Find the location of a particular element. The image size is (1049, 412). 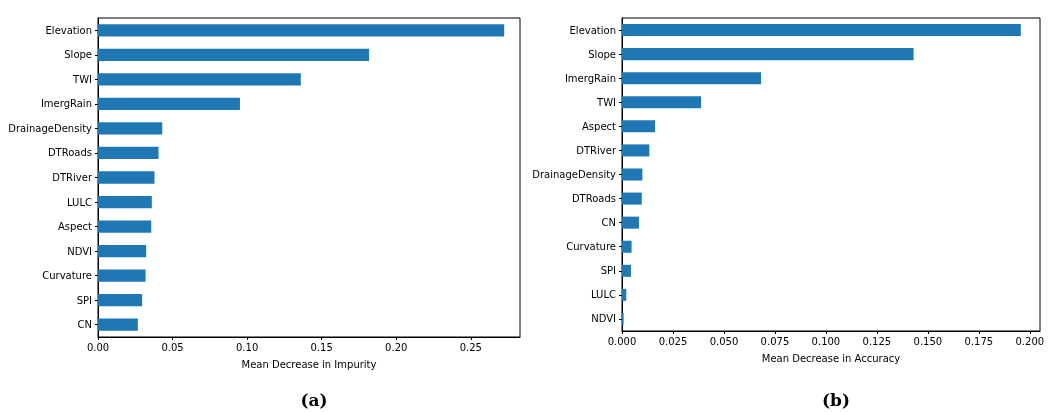

x-tick-label: 0.100 is located at coordinates (826, 341).